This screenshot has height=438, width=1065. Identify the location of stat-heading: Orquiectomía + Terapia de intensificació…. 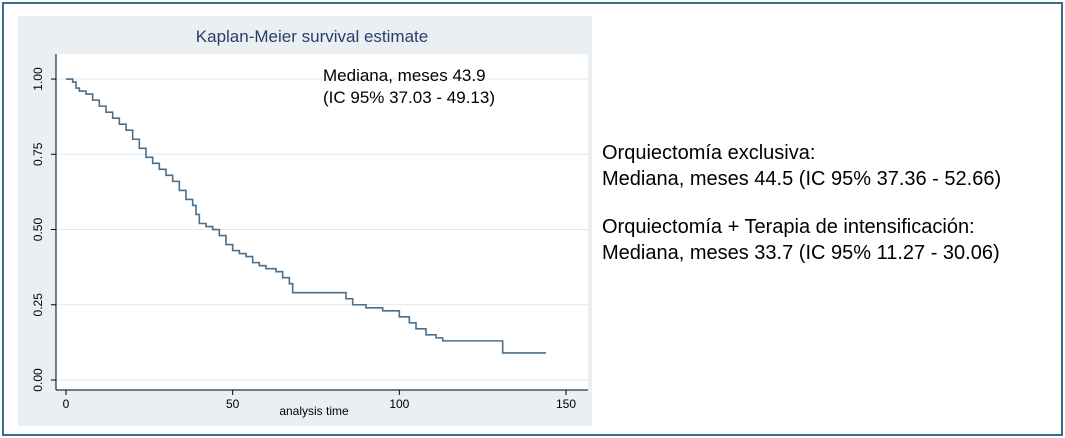
(788, 227).